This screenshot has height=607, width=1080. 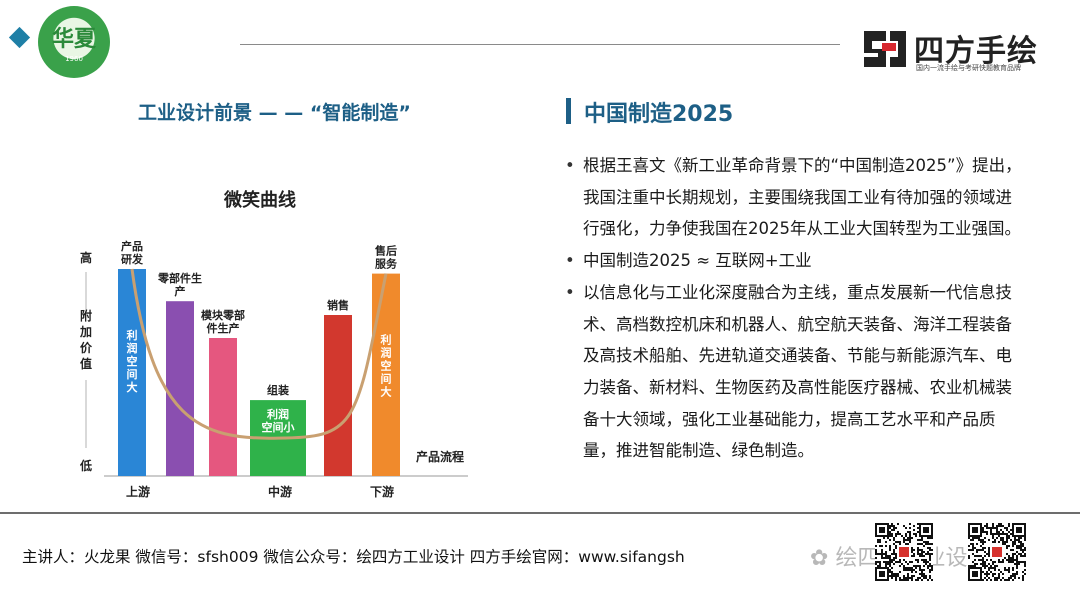 I want to click on y-axis-bottom-label: 低, so click(x=85, y=465).